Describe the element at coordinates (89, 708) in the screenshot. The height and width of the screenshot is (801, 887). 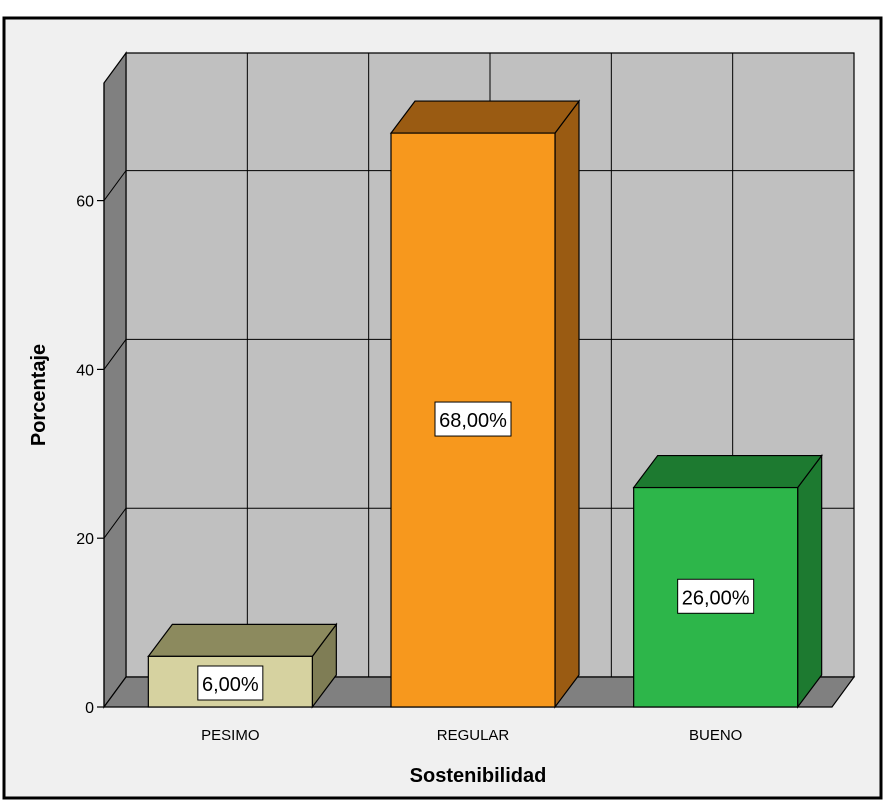
I see `y-tick-label-0: 0` at that location.